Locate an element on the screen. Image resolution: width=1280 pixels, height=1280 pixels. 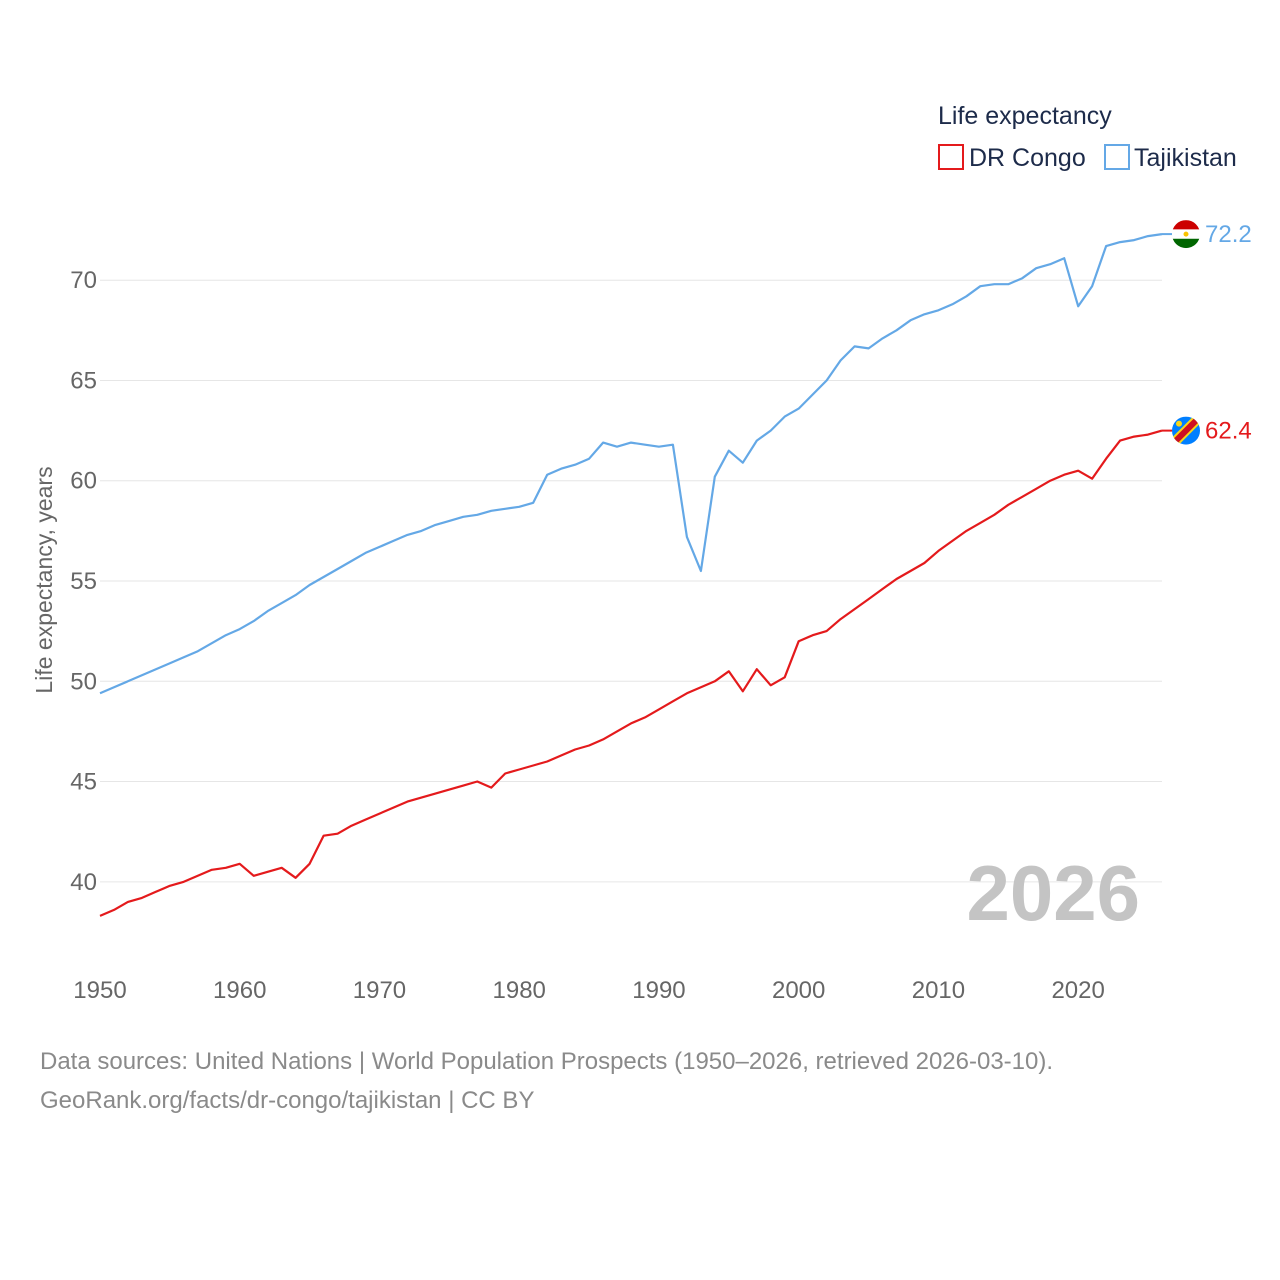
y-axis-label: Life expectancy, years is located at coordinates (44, 579).